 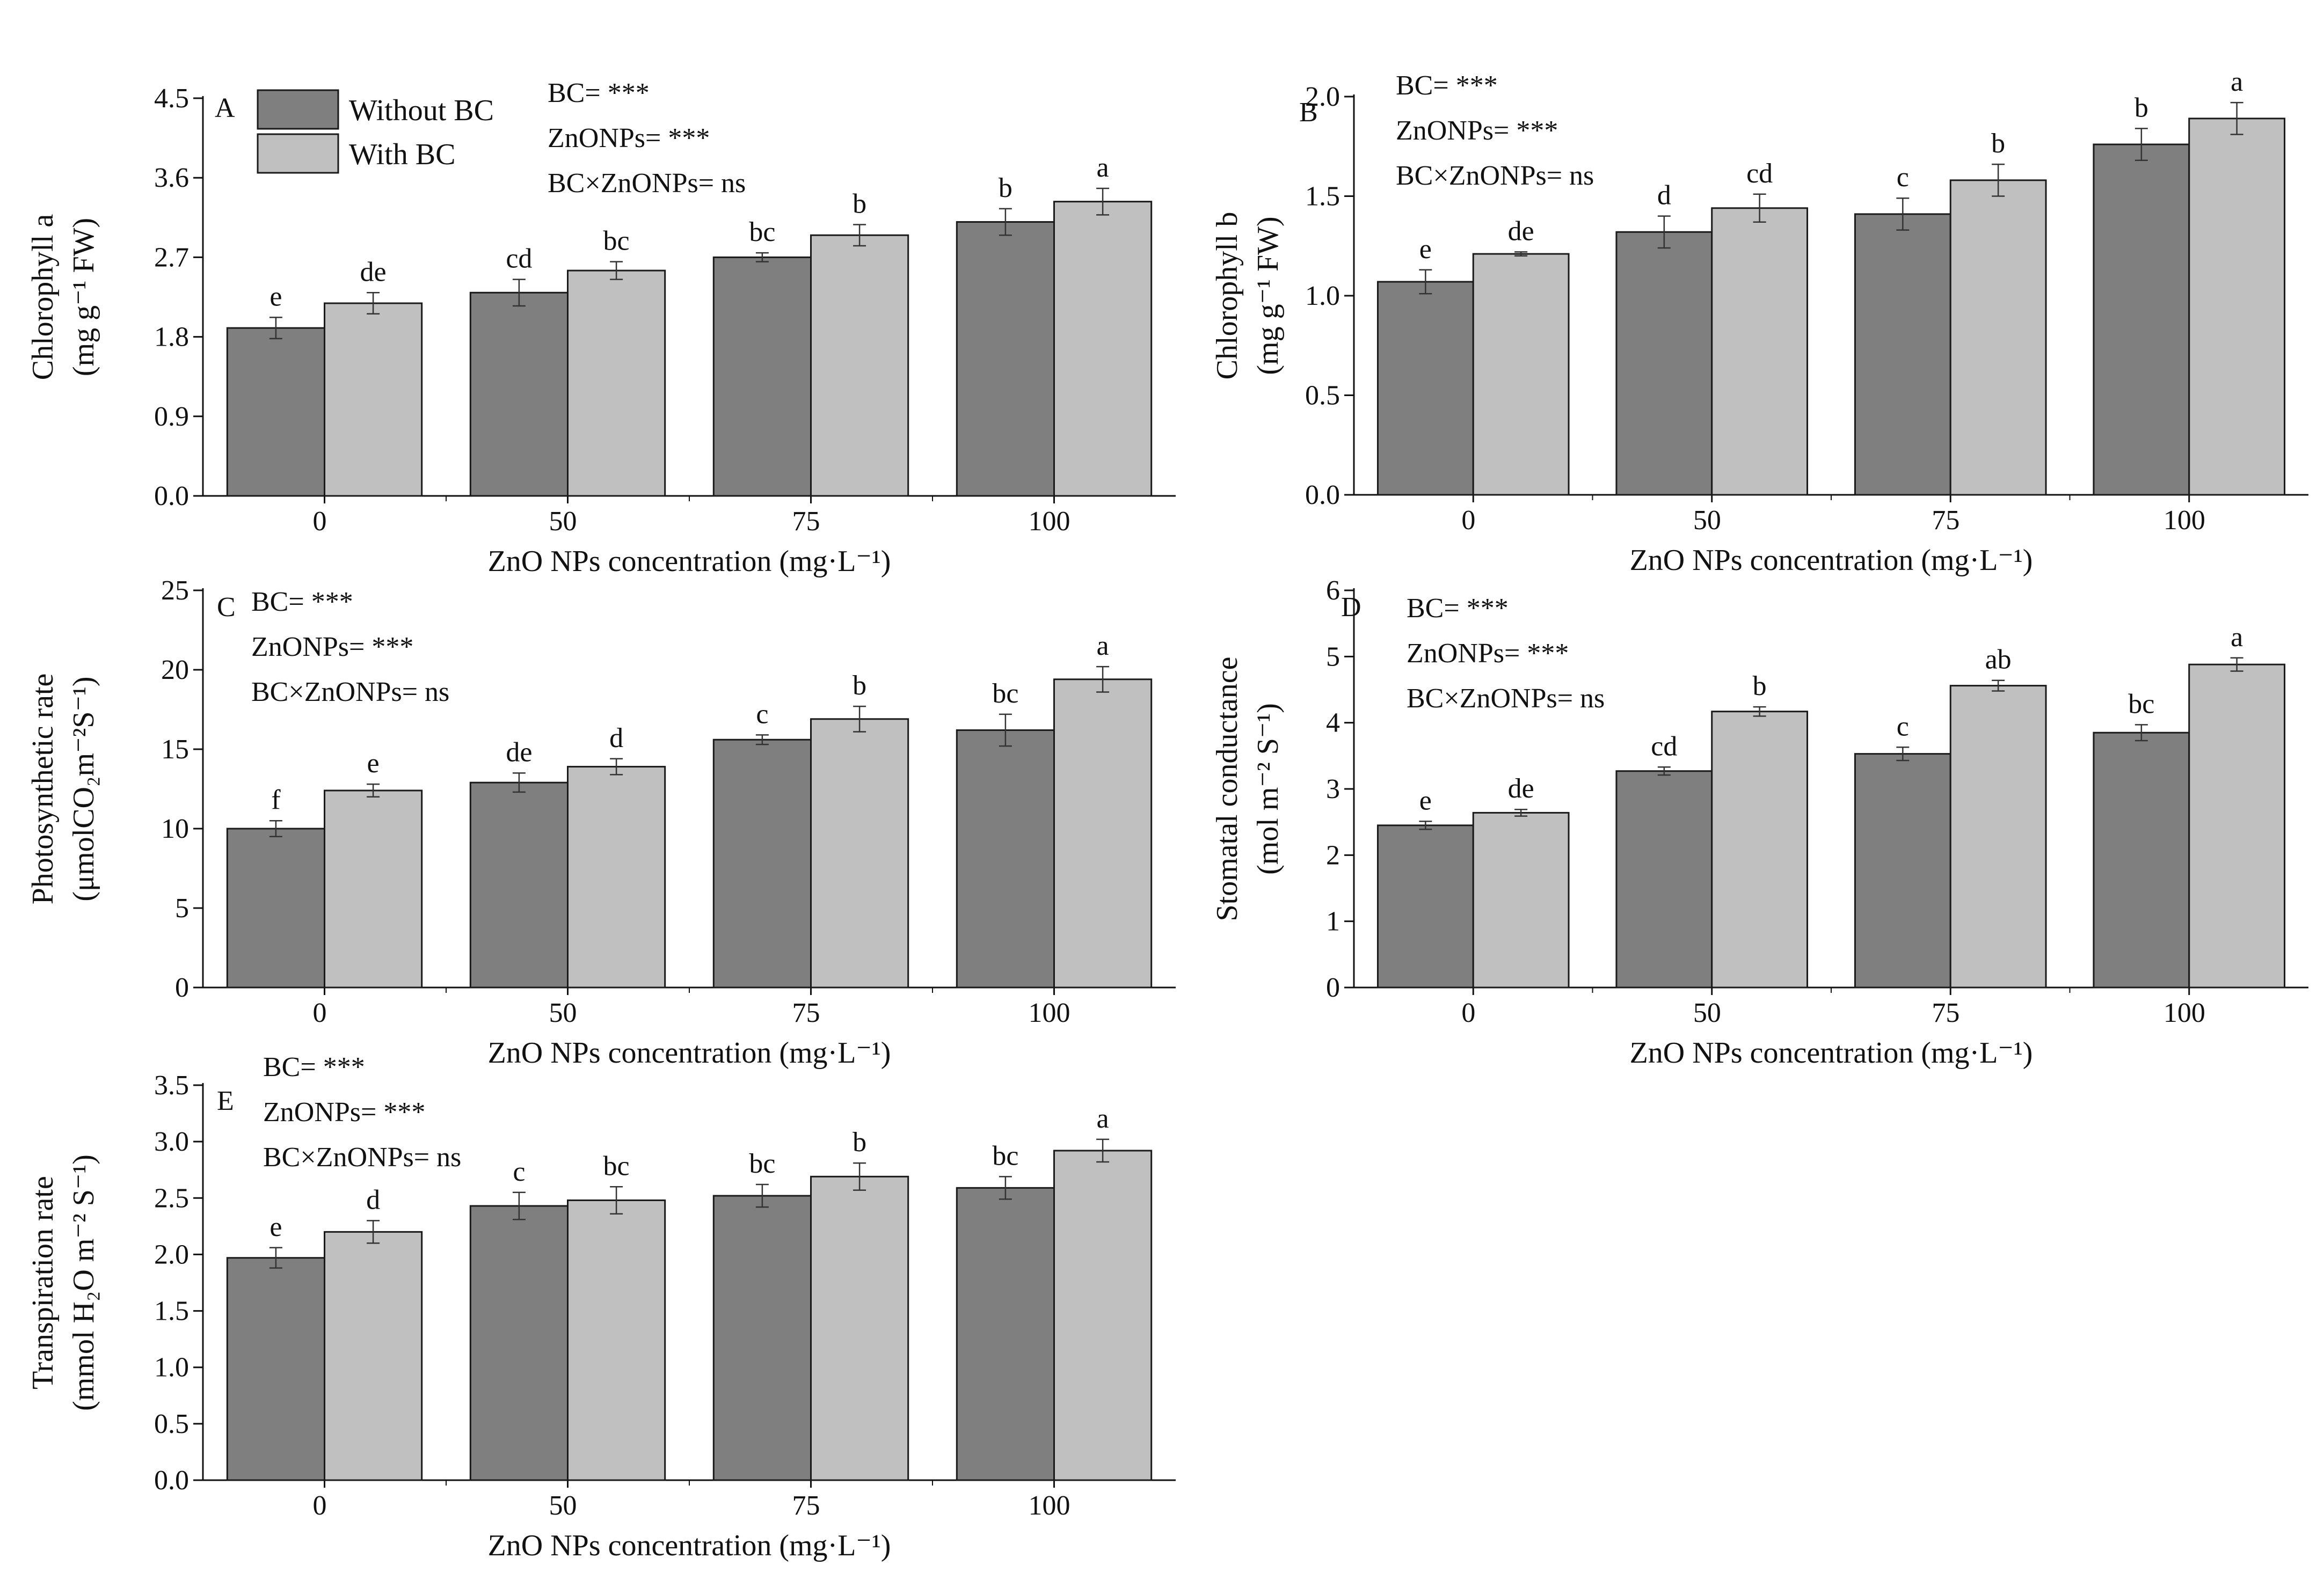 I want to click on y-tick-label: 5, so click(x=182, y=908).